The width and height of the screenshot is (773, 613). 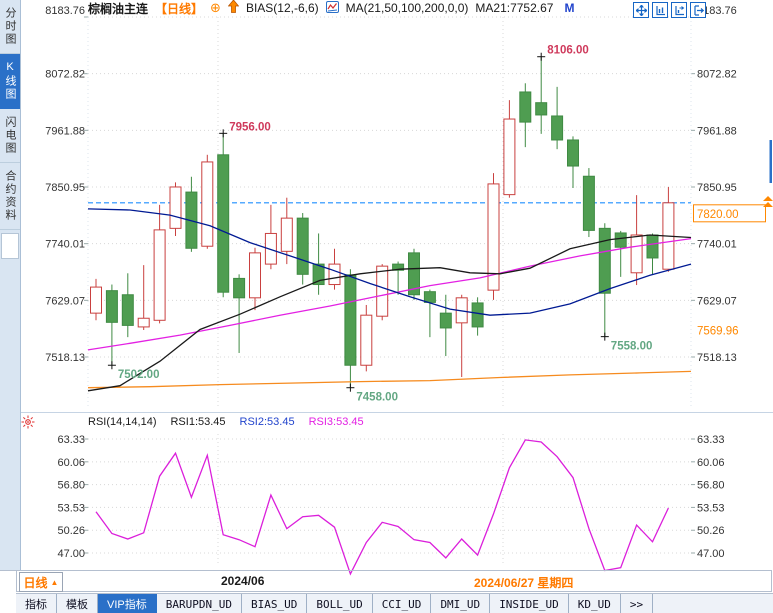 What do you see at coordinates (718, 332) in the screenshot?
I see `settlement-price-label: 7569.96` at bounding box center [718, 332].